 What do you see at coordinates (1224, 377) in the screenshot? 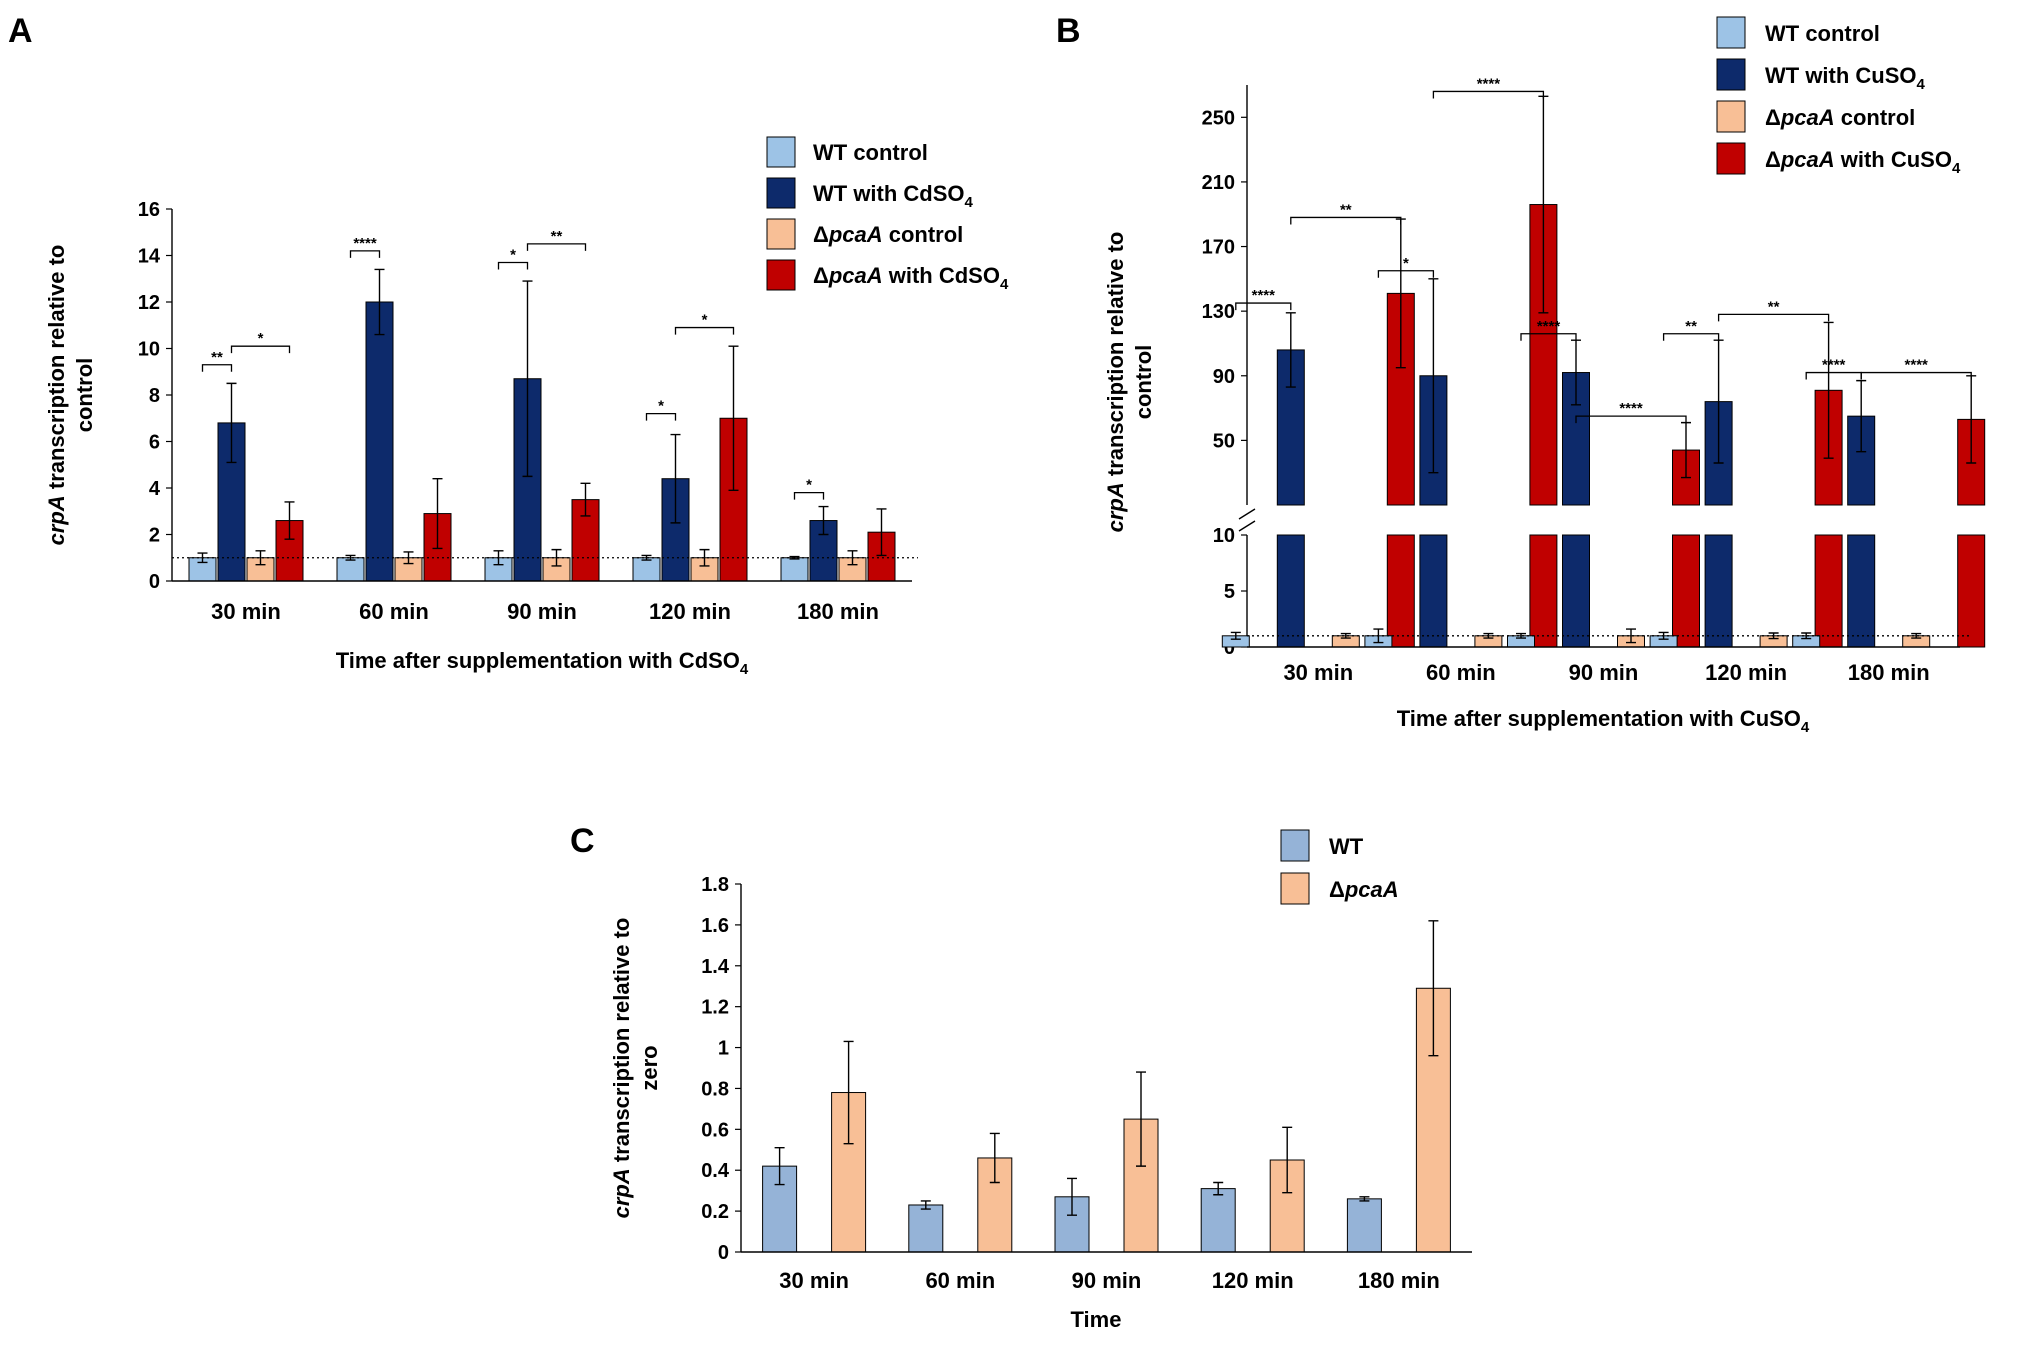
I see `y-tick-label-b: 90` at bounding box center [1224, 377].